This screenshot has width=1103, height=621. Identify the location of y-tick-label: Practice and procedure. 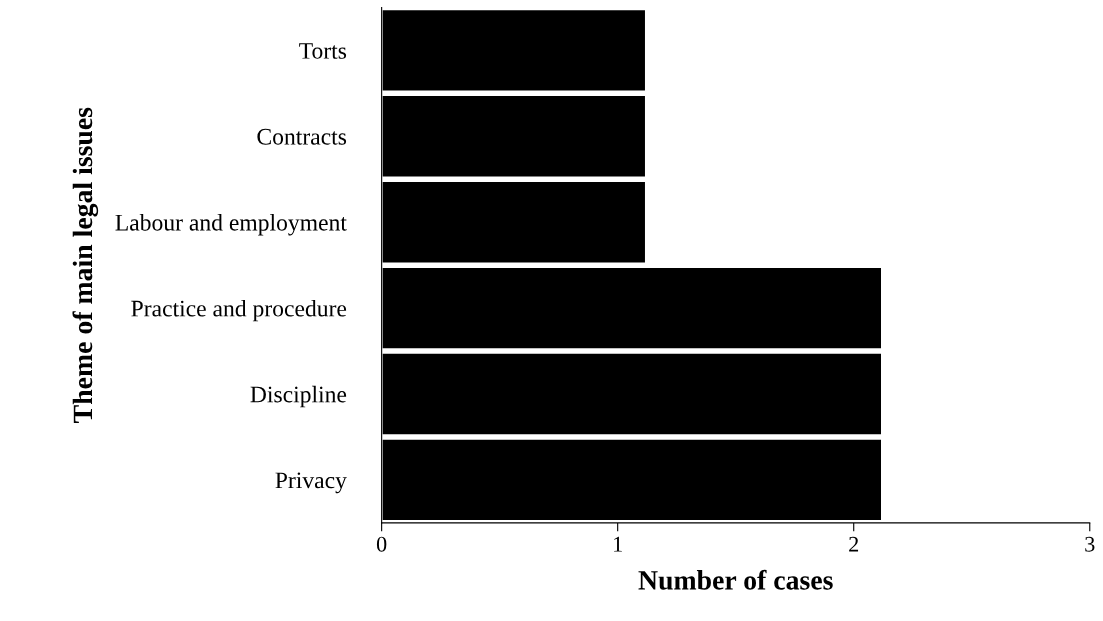
(239, 310).